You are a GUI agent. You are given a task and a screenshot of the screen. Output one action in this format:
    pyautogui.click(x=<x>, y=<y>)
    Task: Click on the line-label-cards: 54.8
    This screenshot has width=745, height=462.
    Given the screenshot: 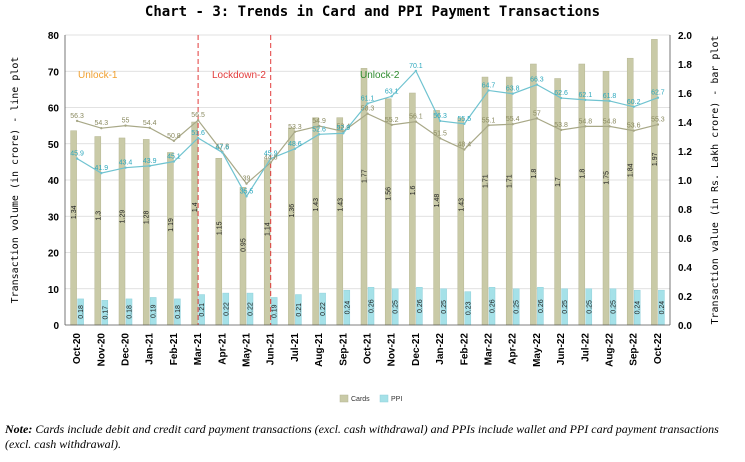 What is the action you would take?
    pyautogui.click(x=610, y=121)
    